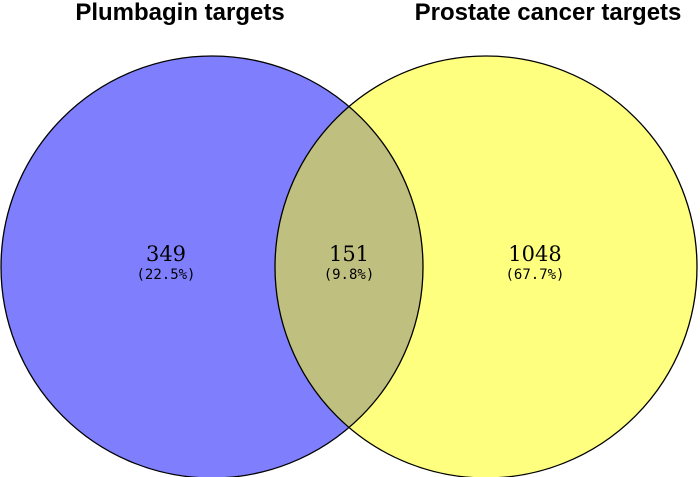 The image size is (700, 477). I want to click on intersection-count: 151, so click(349, 254).